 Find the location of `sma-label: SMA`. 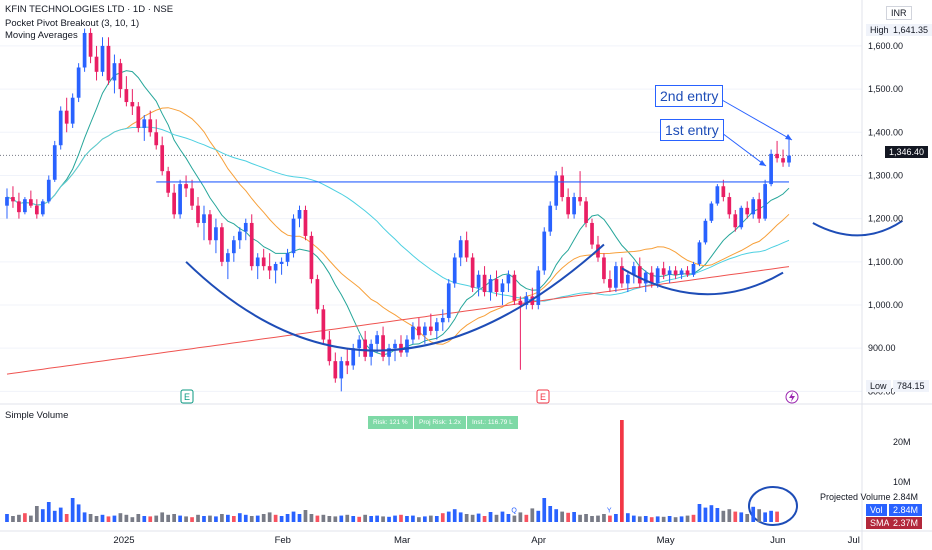

sma-label: SMA is located at coordinates (880, 523).